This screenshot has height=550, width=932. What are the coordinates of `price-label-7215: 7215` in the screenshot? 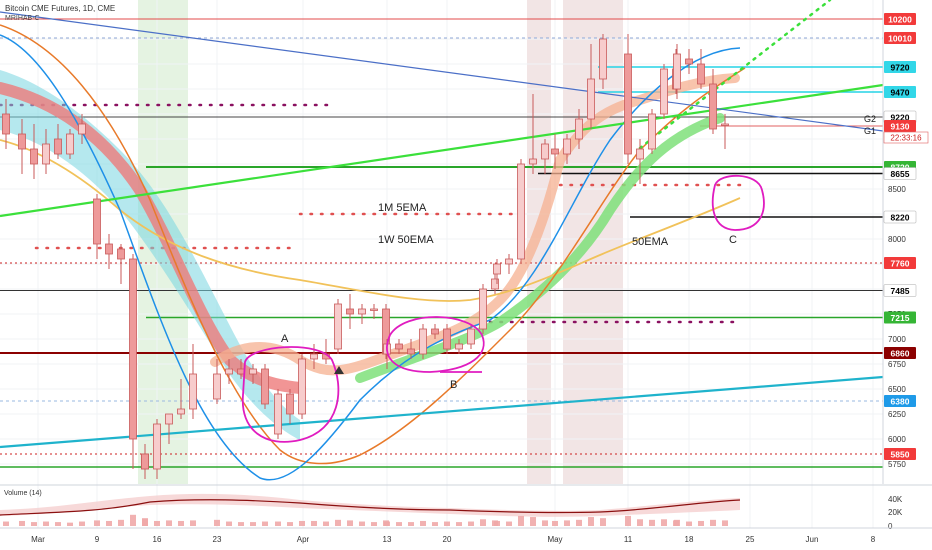 It's located at (900, 317).